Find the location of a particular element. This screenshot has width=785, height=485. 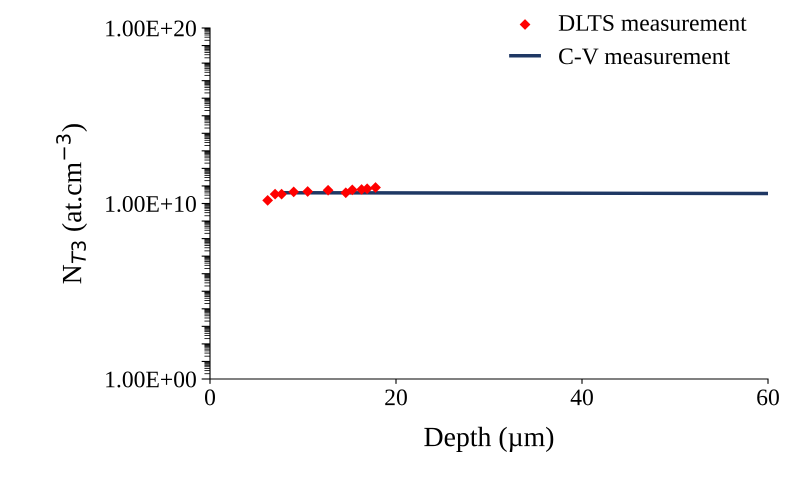

x-axis-title: Depth (µm) is located at coordinates (489, 439).